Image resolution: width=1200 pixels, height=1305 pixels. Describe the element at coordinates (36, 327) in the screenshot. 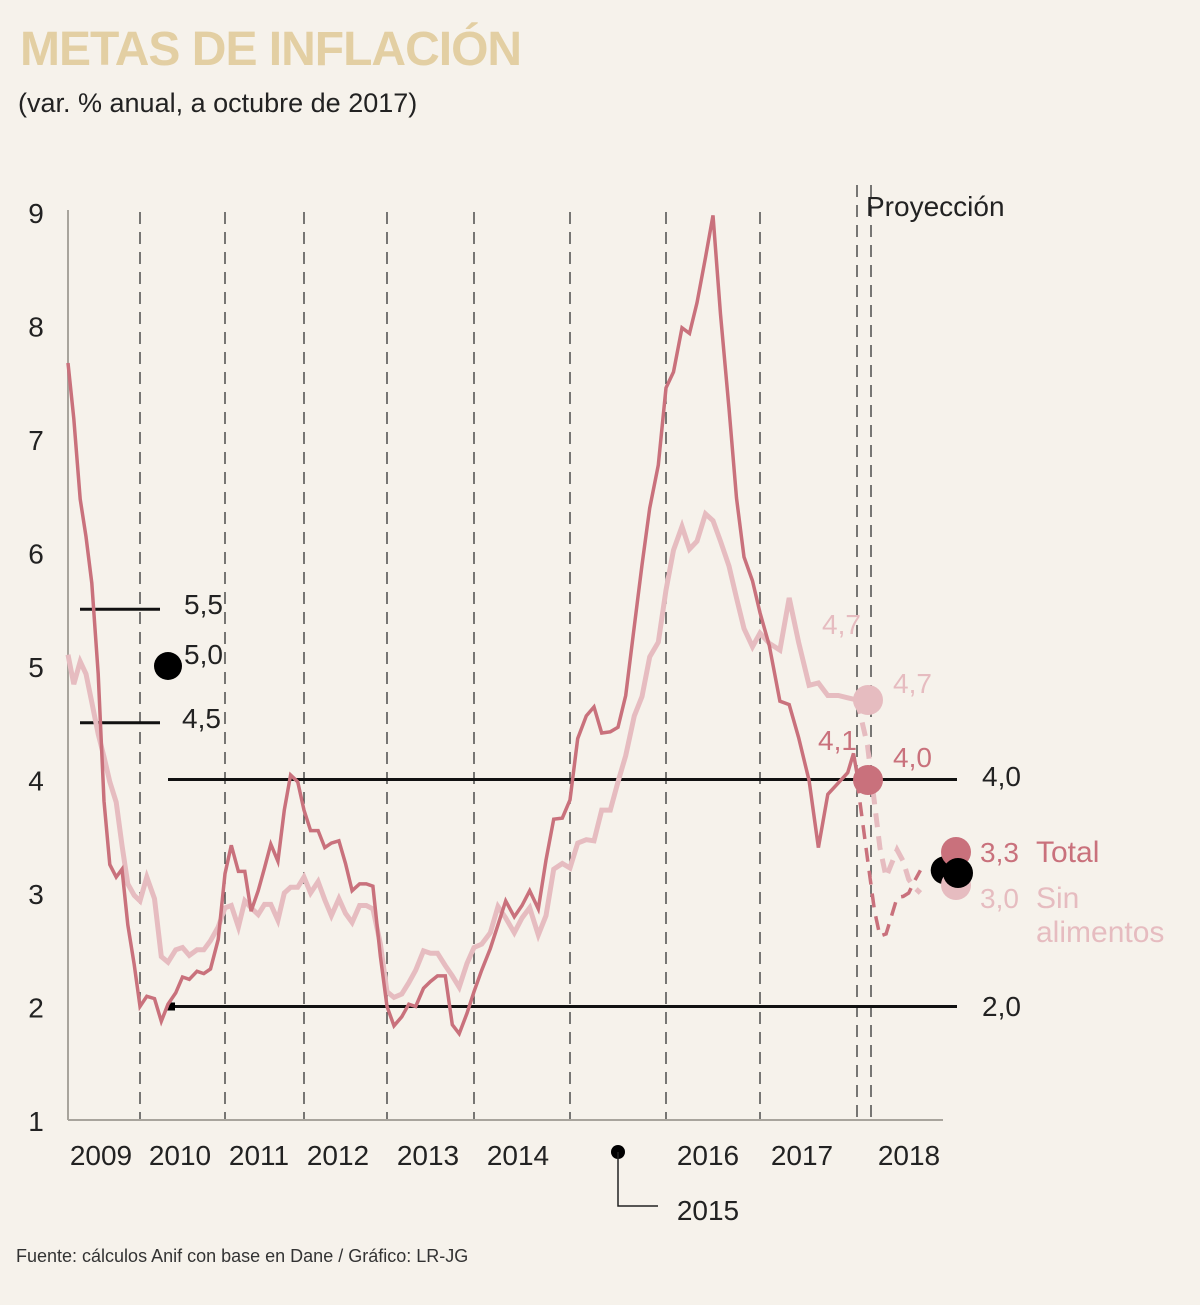

I see `y-tick-label: 8` at that location.